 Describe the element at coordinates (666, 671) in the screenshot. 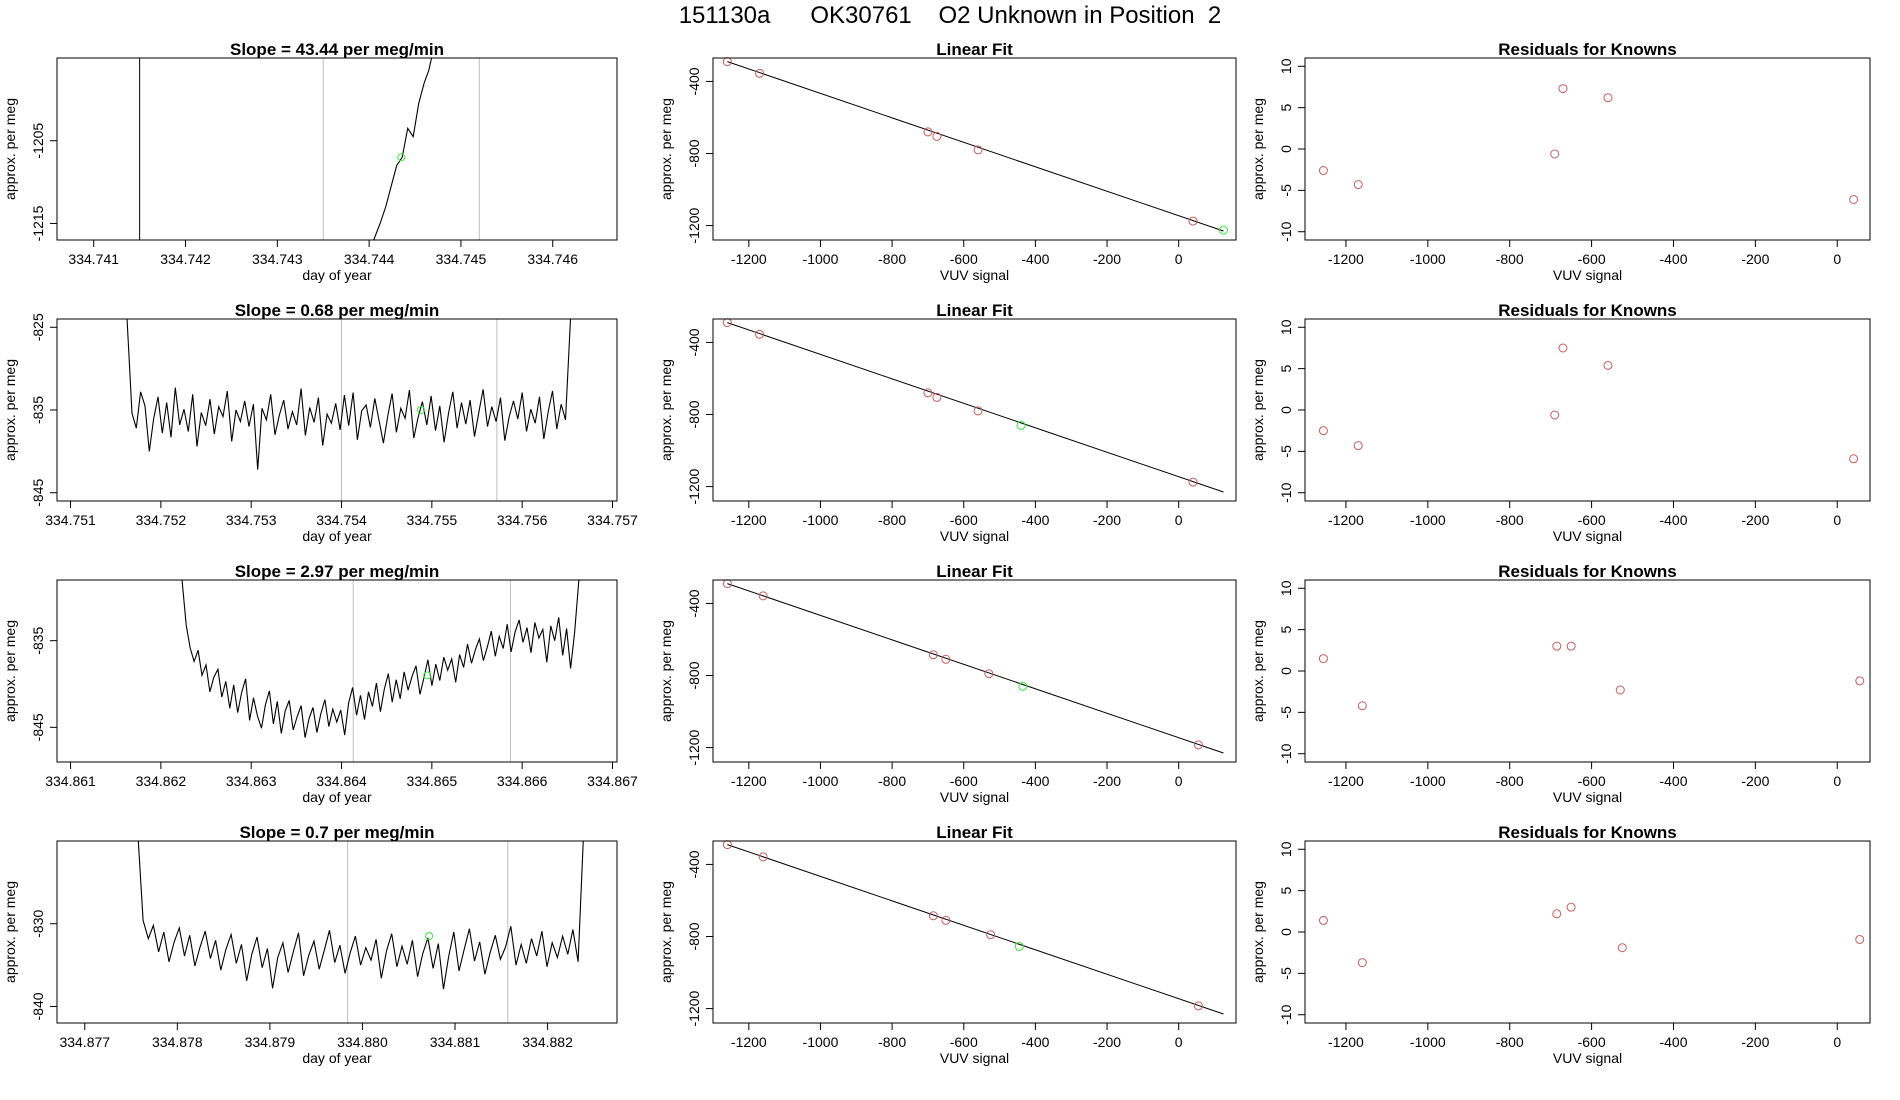

I see `r2-linear-fit-ylabel: approx. per meg` at that location.